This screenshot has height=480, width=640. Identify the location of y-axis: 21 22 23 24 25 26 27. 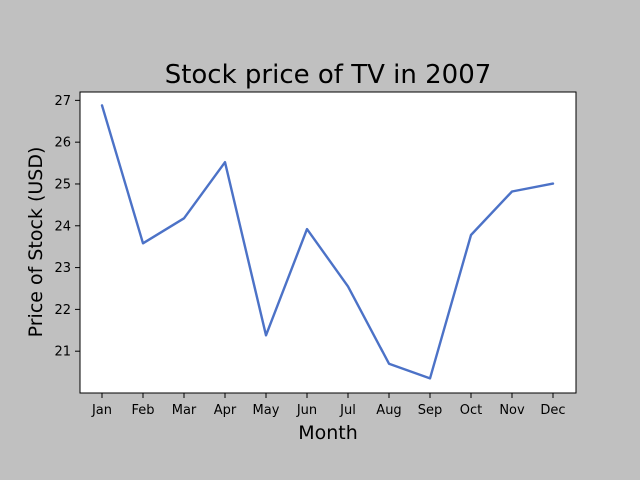
(67, 227).